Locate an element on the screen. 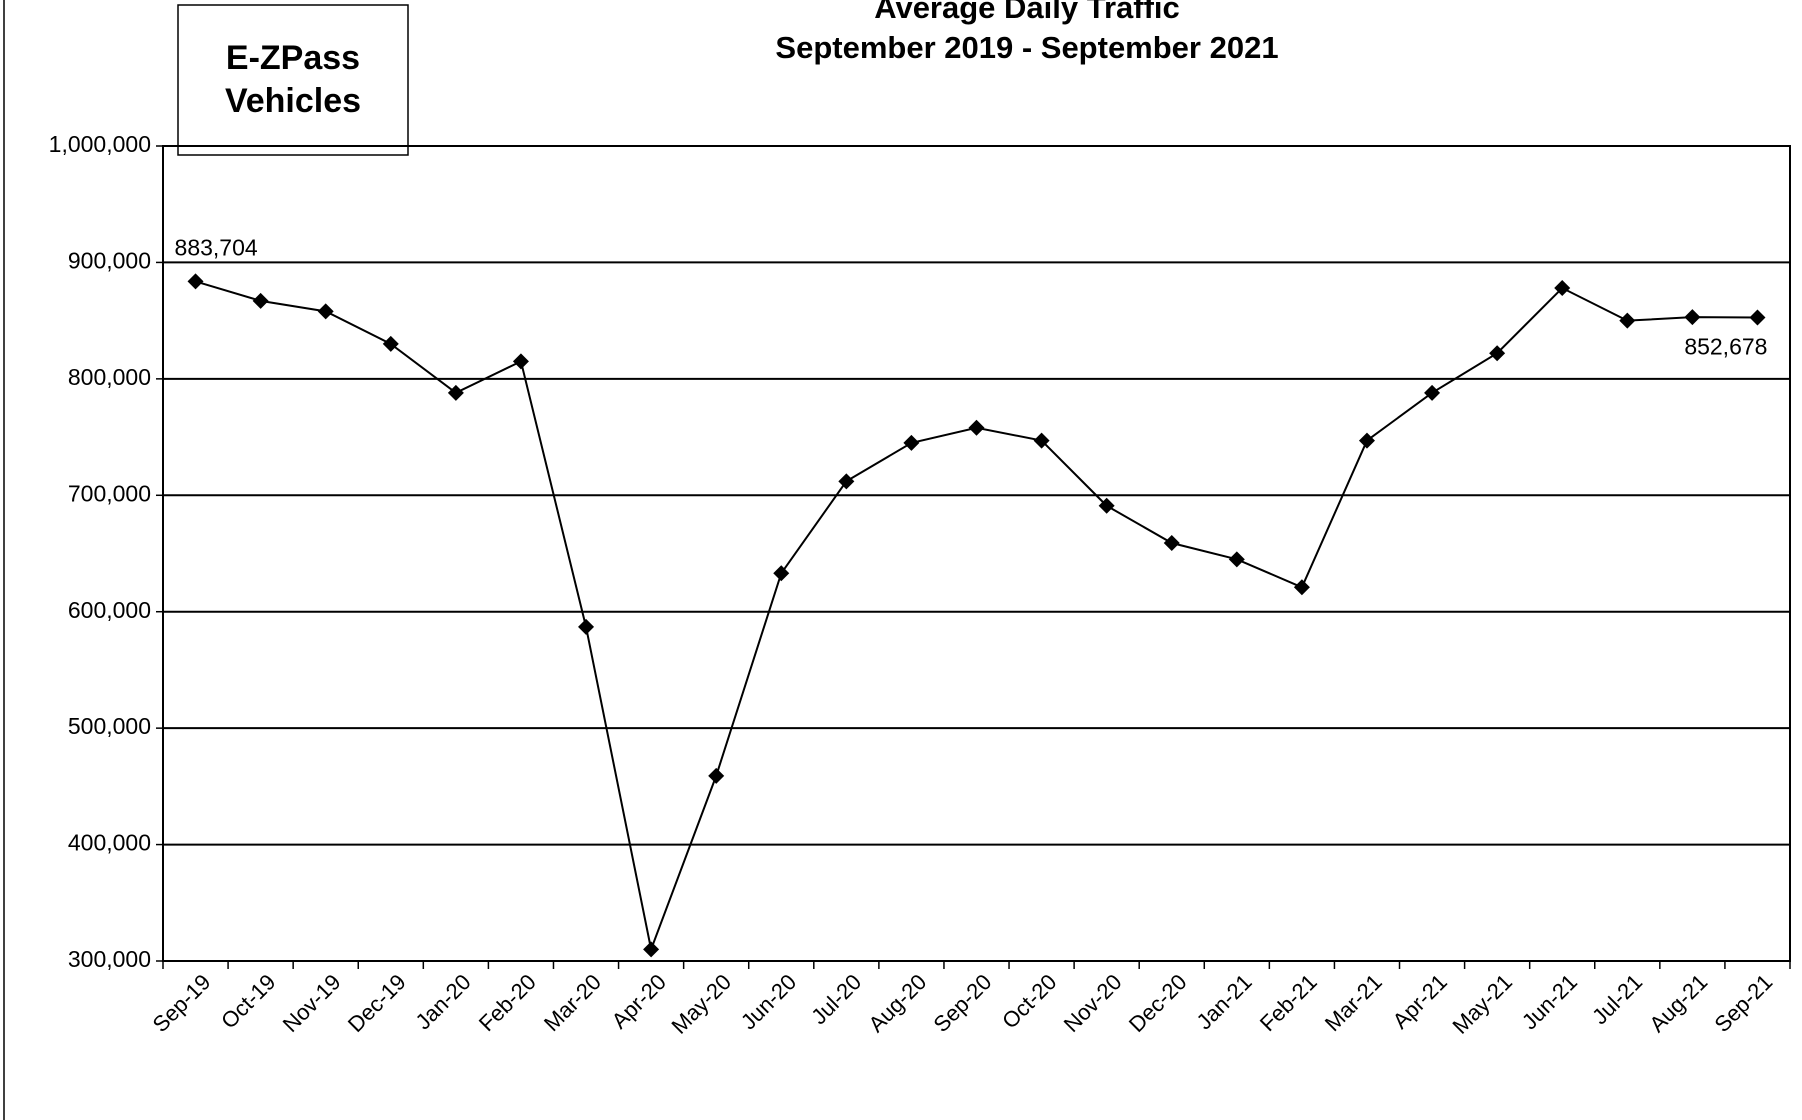 The width and height of the screenshot is (1802, 1120). x-tick-label: Aug-20 is located at coordinates (897, 1003).